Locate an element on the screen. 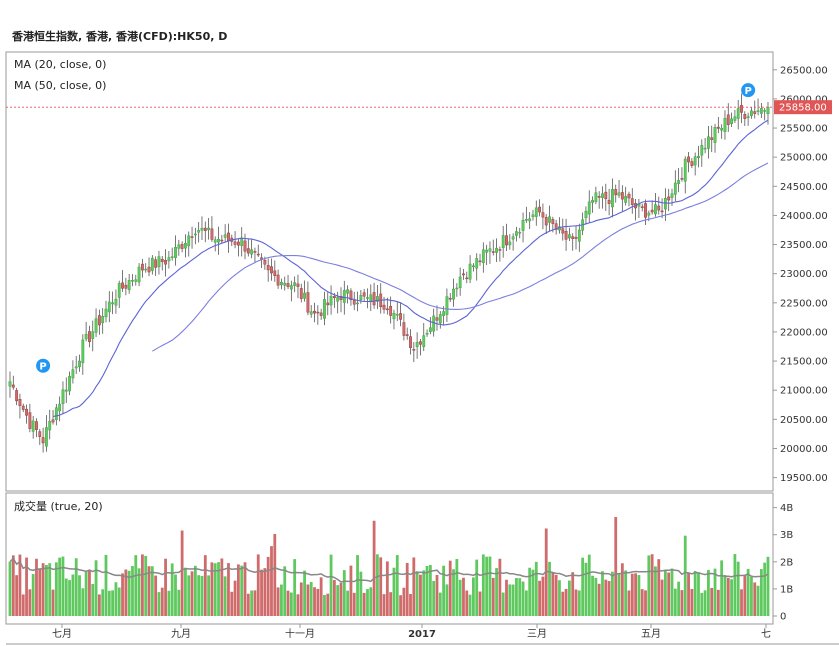  volume-tick-label: 3B is located at coordinates (786, 535).